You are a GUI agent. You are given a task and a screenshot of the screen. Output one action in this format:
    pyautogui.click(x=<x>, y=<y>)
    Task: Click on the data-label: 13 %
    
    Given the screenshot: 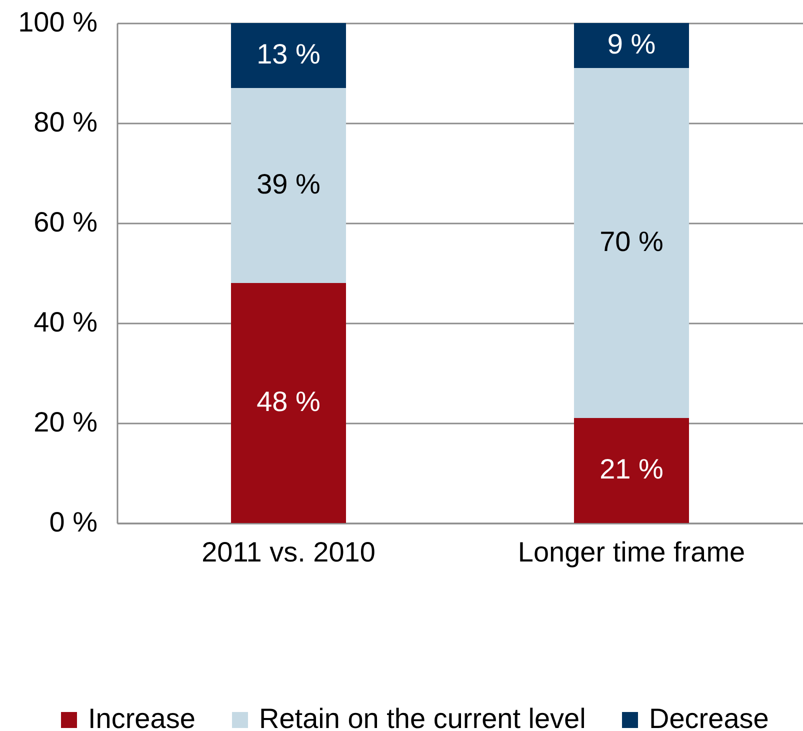 What is the action you would take?
    pyautogui.click(x=288, y=54)
    